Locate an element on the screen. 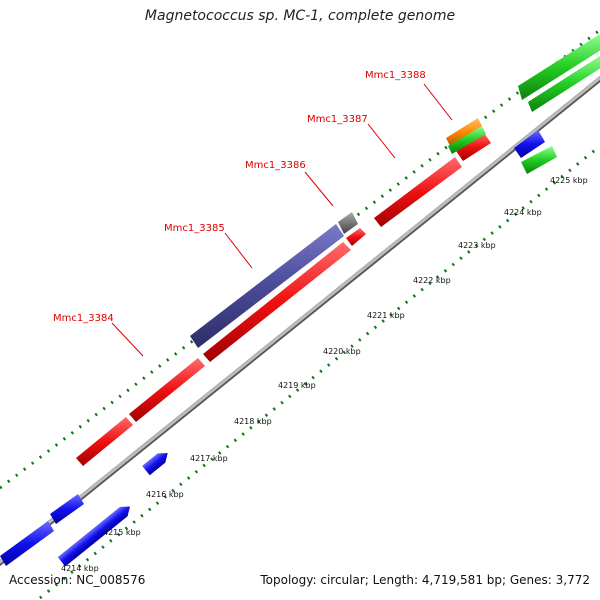 The height and width of the screenshot is (600, 600). feature-green-small is located at coordinates (467, 140).